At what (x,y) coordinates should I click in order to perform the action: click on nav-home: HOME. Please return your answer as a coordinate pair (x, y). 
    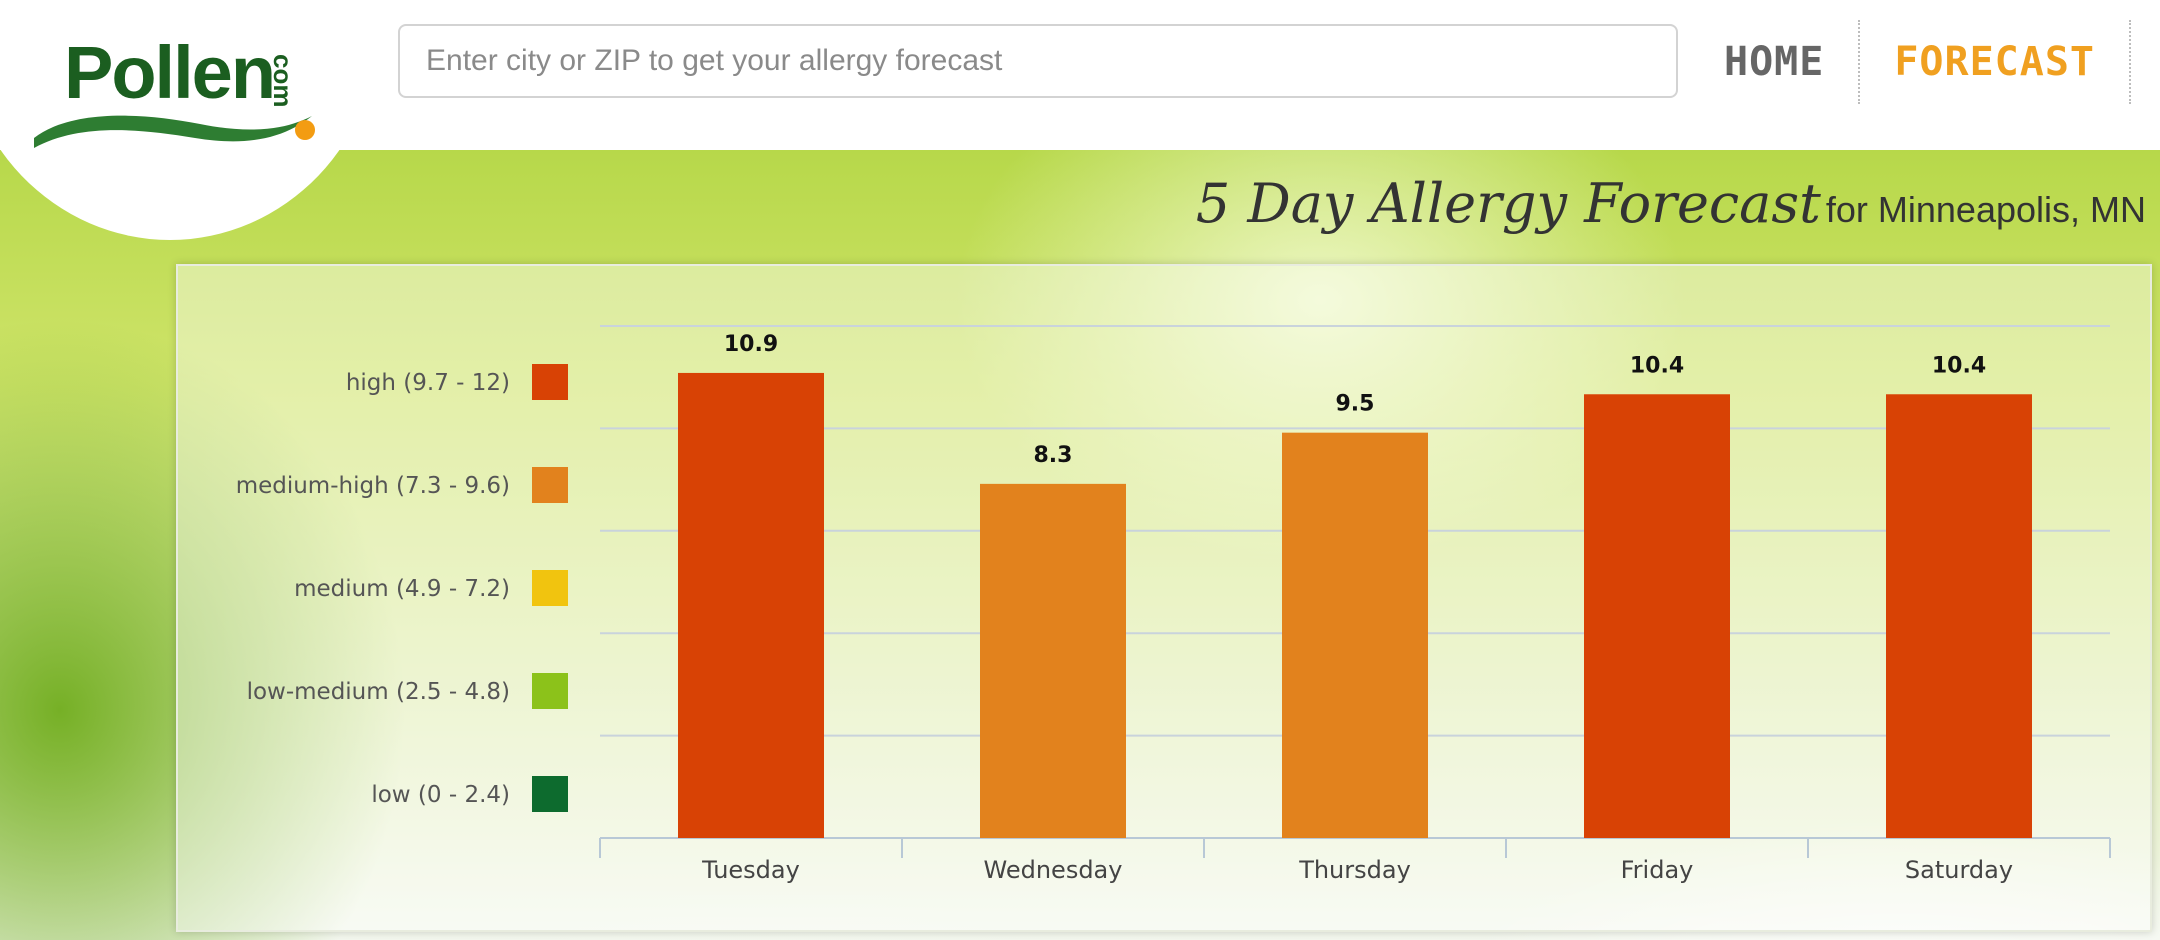
    Looking at the image, I should click on (1775, 62).